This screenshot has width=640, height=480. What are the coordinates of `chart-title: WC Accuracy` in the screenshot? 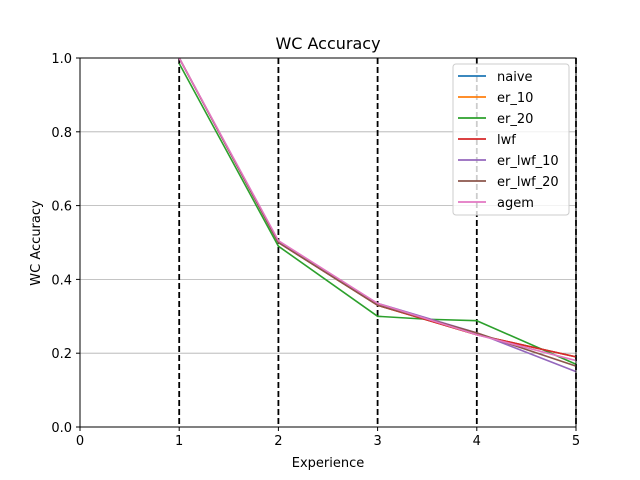 It's located at (327, 43).